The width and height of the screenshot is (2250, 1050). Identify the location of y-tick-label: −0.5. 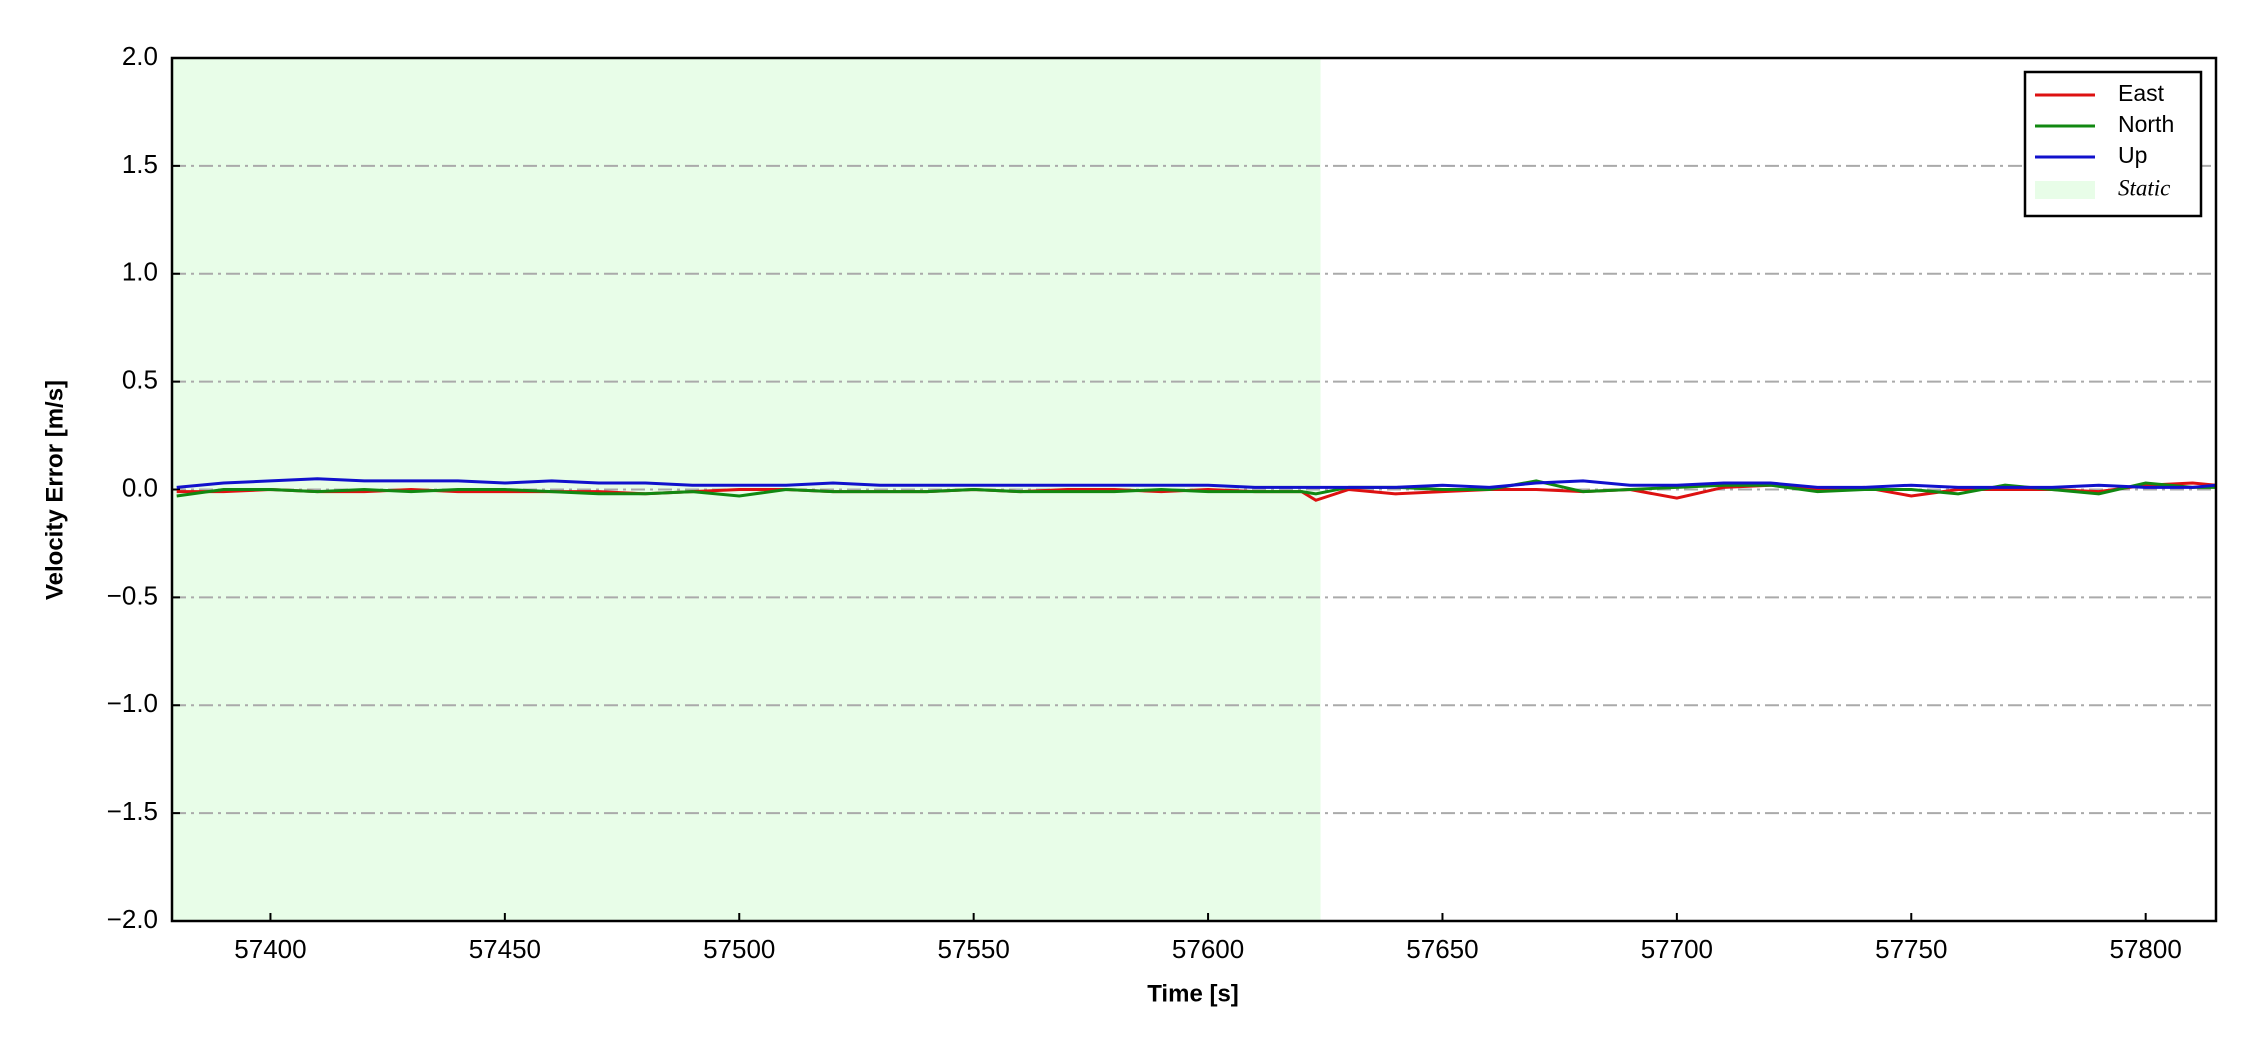
(132, 595).